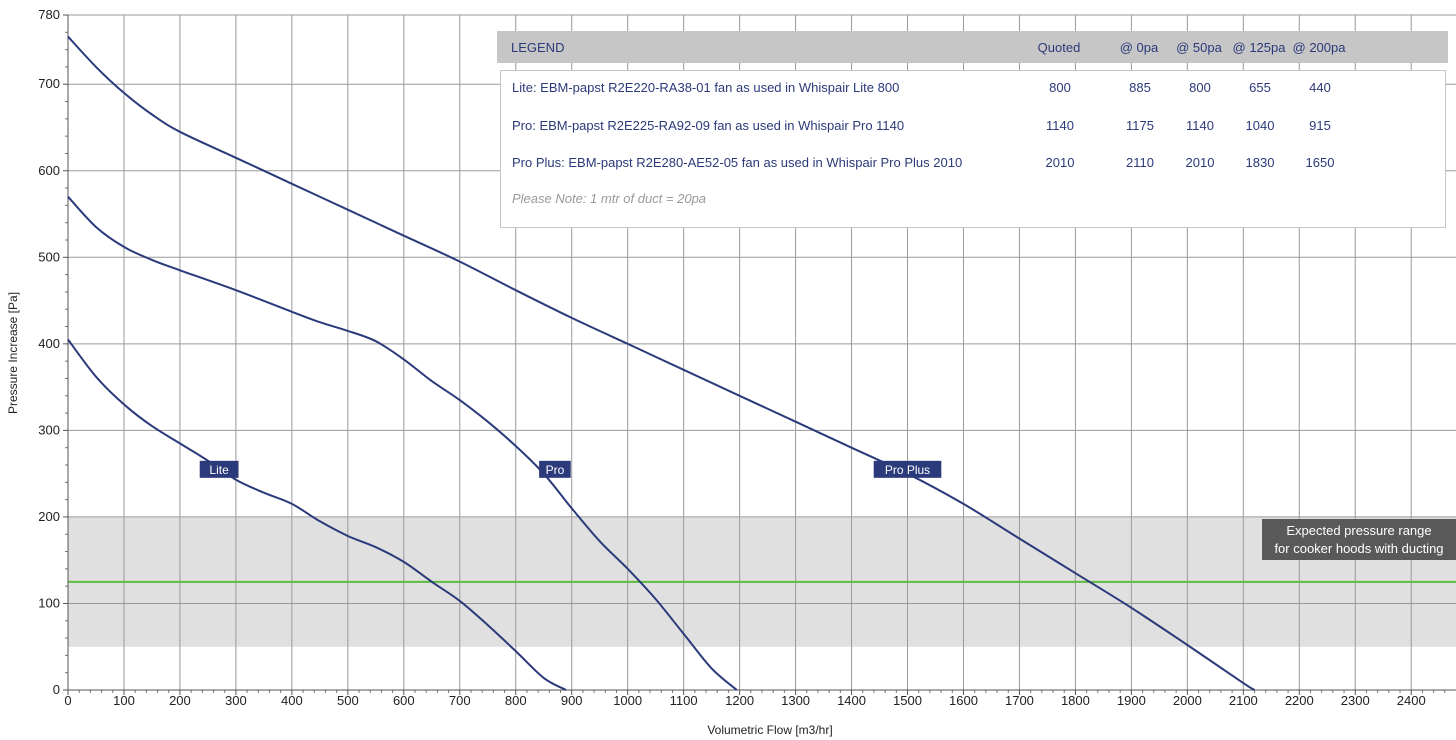 The height and width of the screenshot is (740, 1456). I want to click on legend-cell: 440, so click(1320, 87).